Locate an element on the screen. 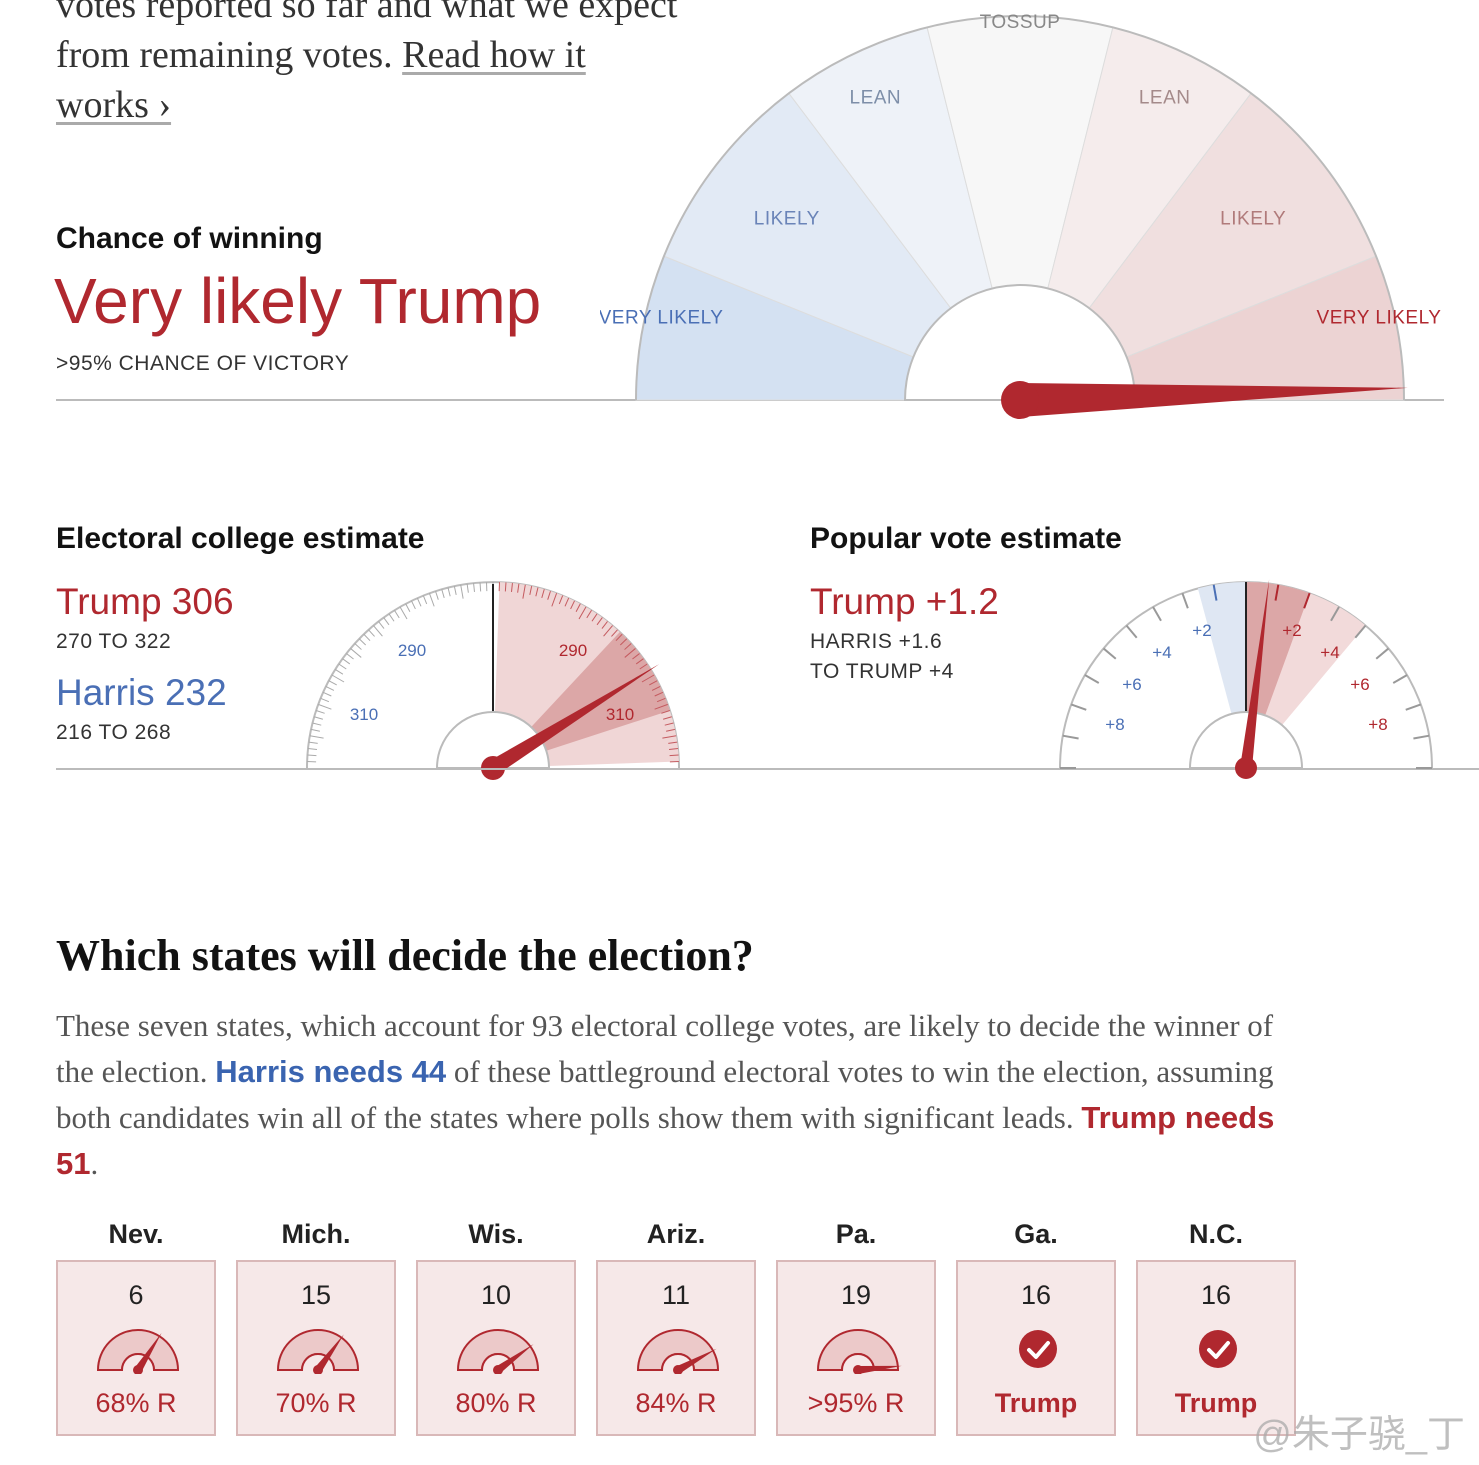 The width and height of the screenshot is (1479, 1465). pv-tick-label: +8 is located at coordinates (1377, 724).